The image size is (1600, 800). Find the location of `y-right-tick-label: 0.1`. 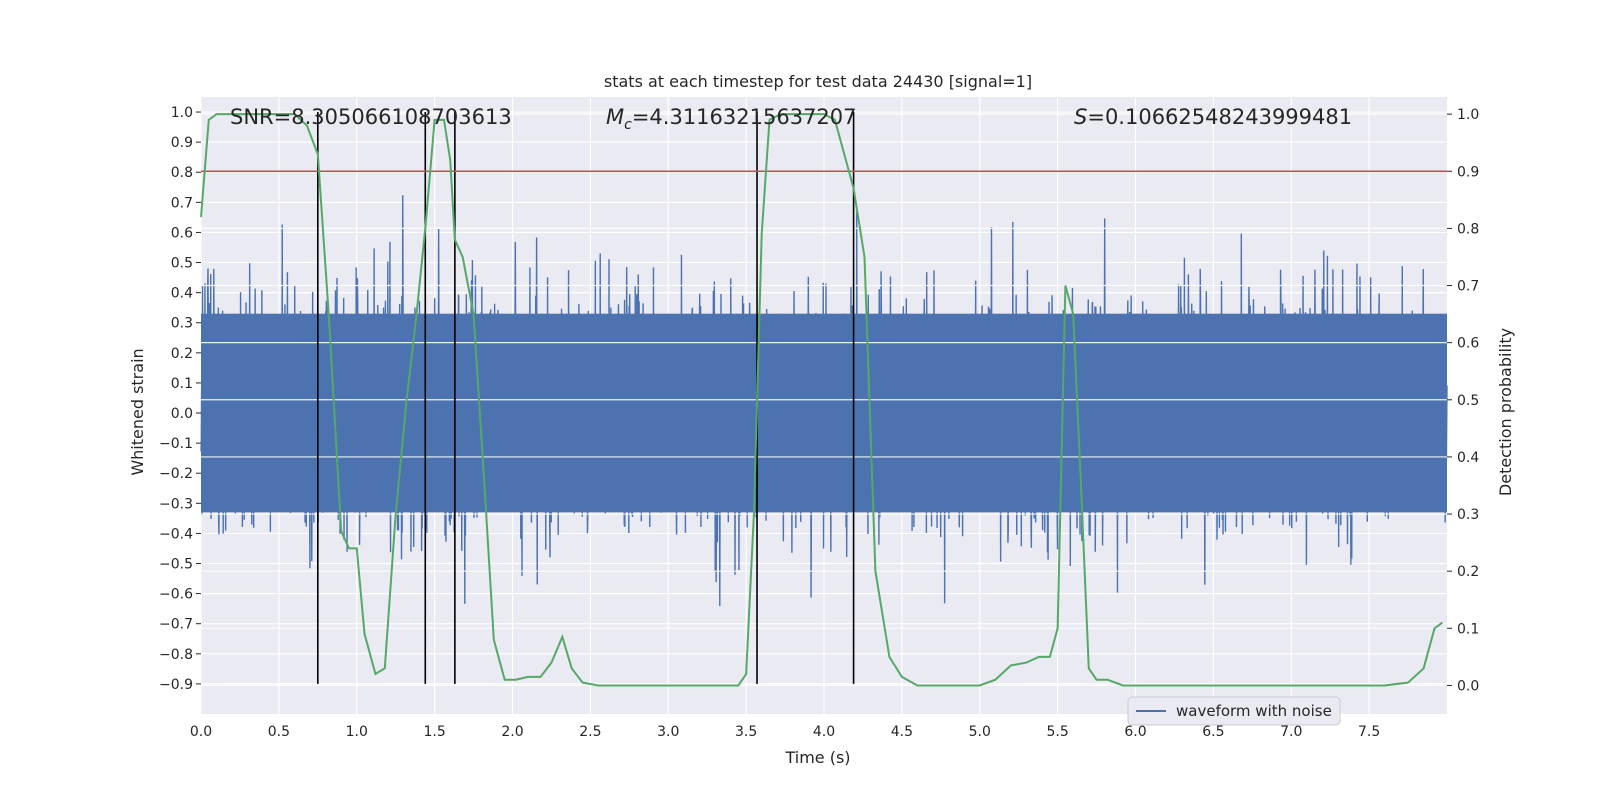

y-right-tick-label: 0.1 is located at coordinates (1468, 629).